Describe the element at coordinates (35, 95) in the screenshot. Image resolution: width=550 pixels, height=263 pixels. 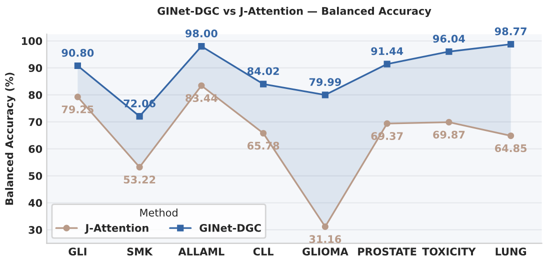
I see `y-tick-label: 80` at that location.